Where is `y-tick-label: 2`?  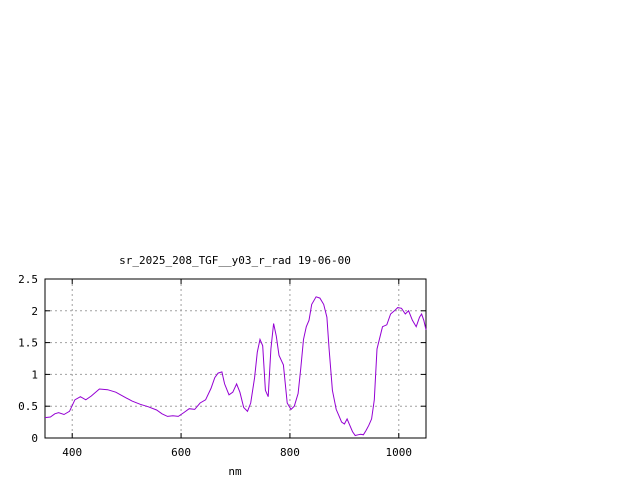
y-tick-label: 2 is located at coordinates (34, 311).